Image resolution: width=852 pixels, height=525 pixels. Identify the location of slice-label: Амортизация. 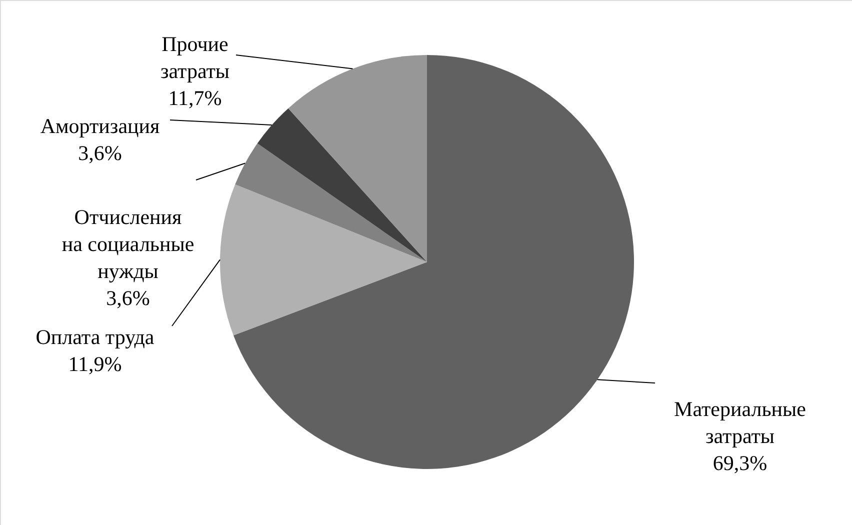
(100, 126).